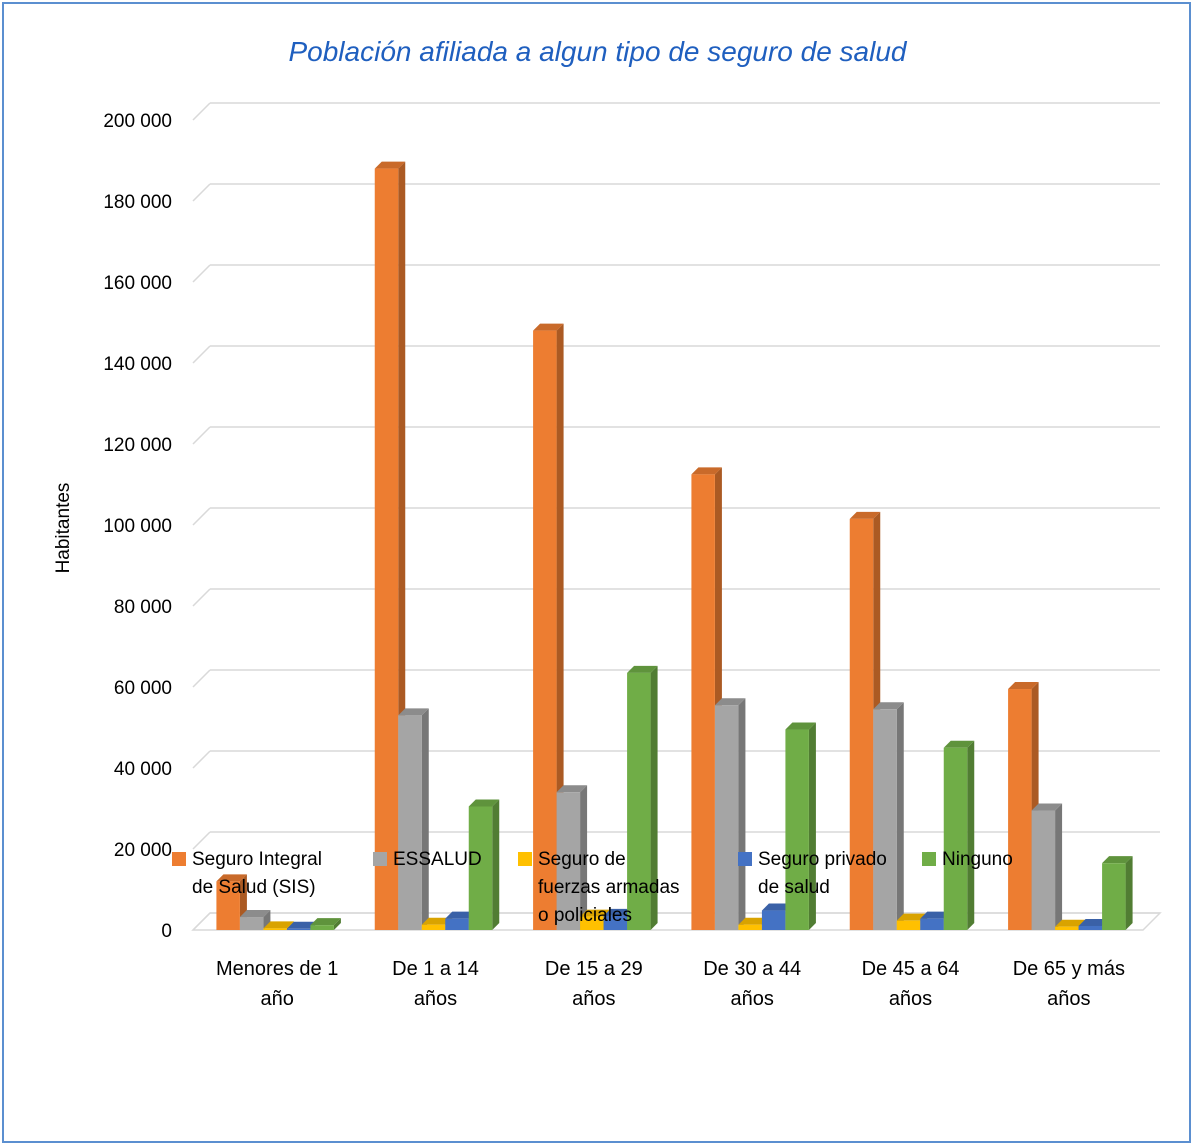  I want to click on x-tick-label: De 45 a 64, so click(911, 969).